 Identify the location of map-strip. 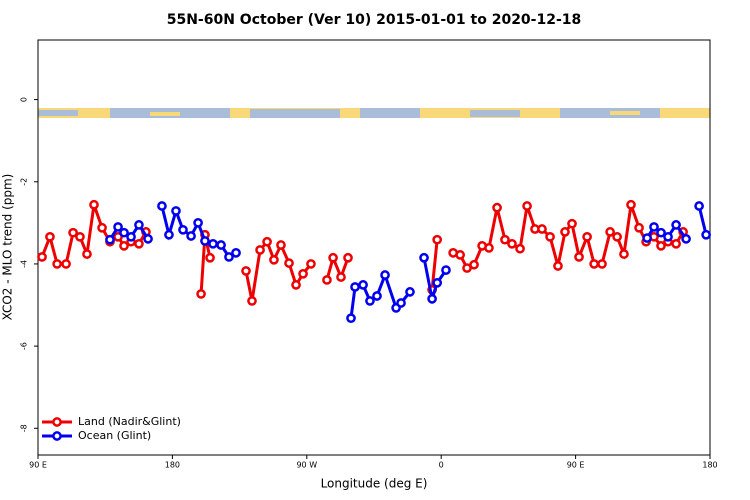
(374, 113).